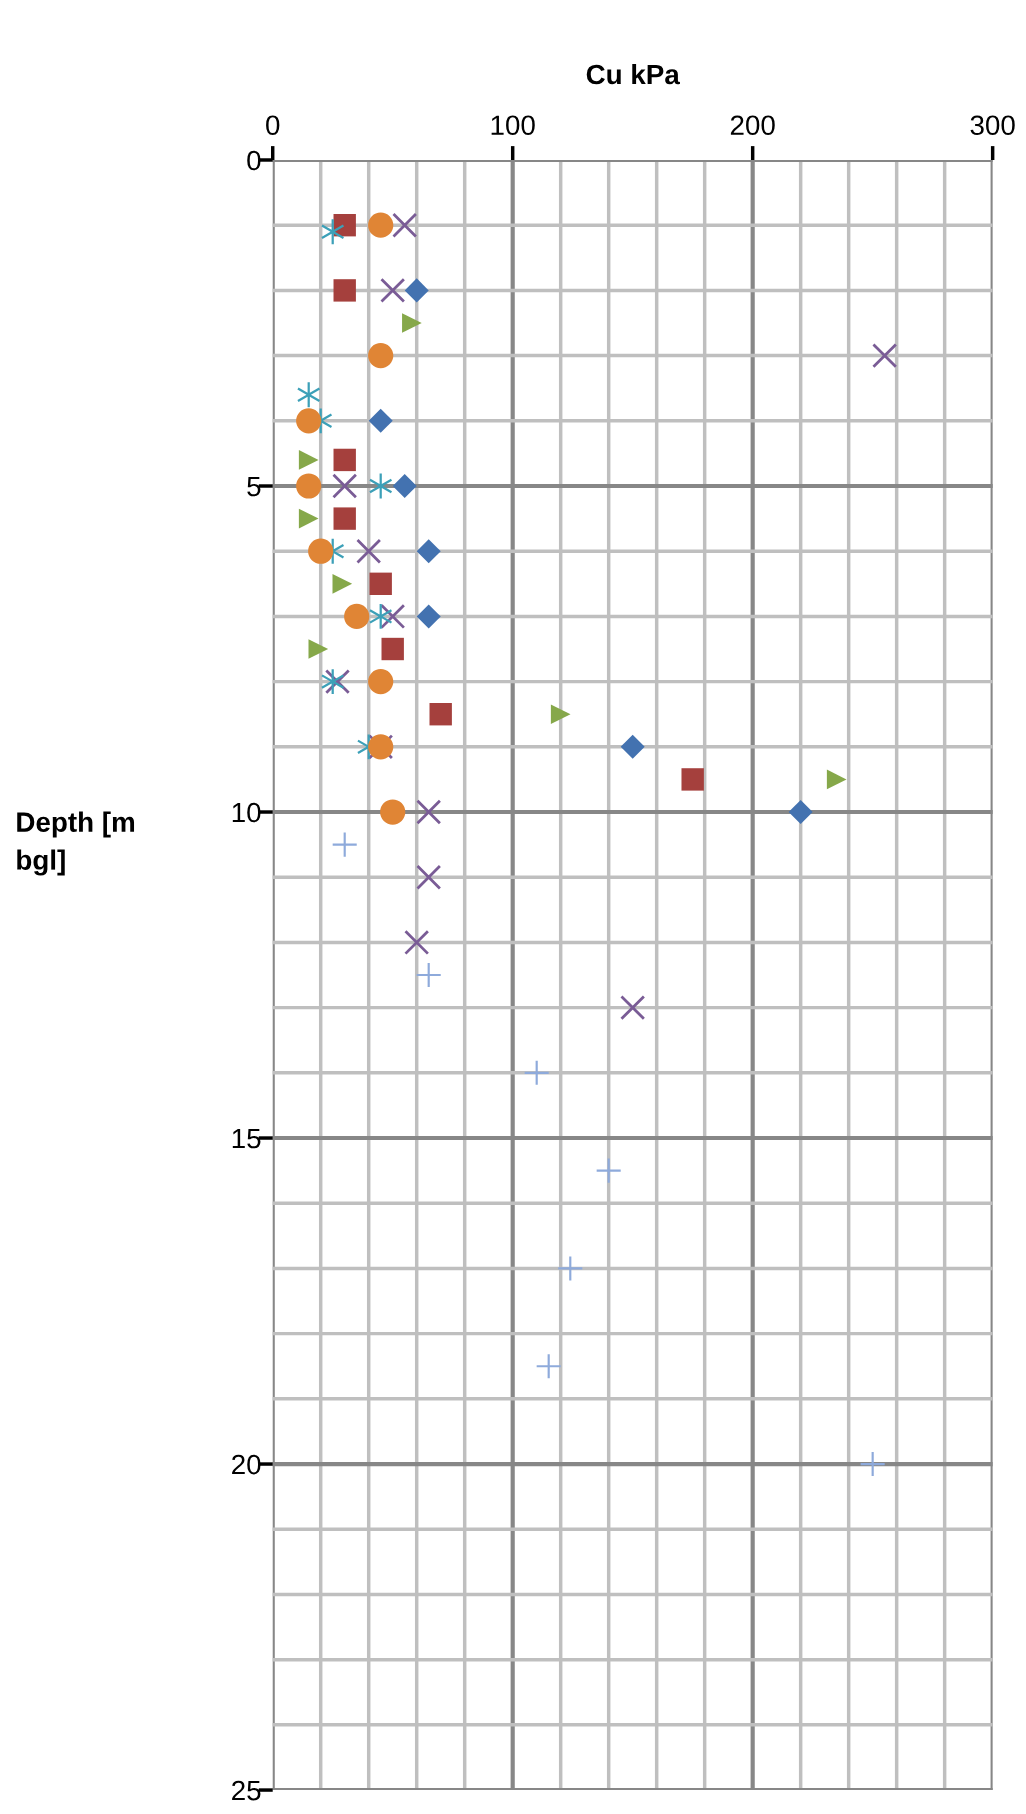 Image resolution: width=1026 pixels, height=1814 pixels. Describe the element at coordinates (76, 843) in the screenshot. I see `y-axis-title: Depth [m bgl]` at that location.